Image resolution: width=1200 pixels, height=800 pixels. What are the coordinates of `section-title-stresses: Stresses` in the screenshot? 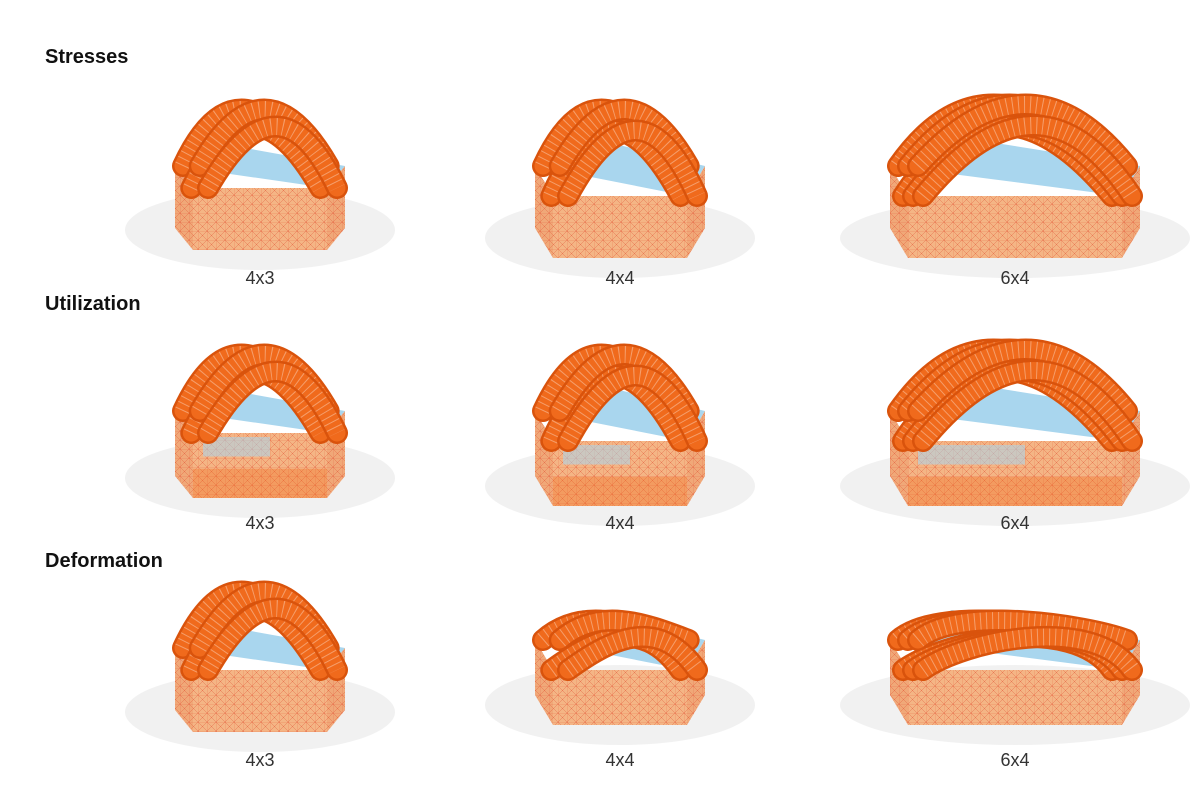 It's located at (87, 57).